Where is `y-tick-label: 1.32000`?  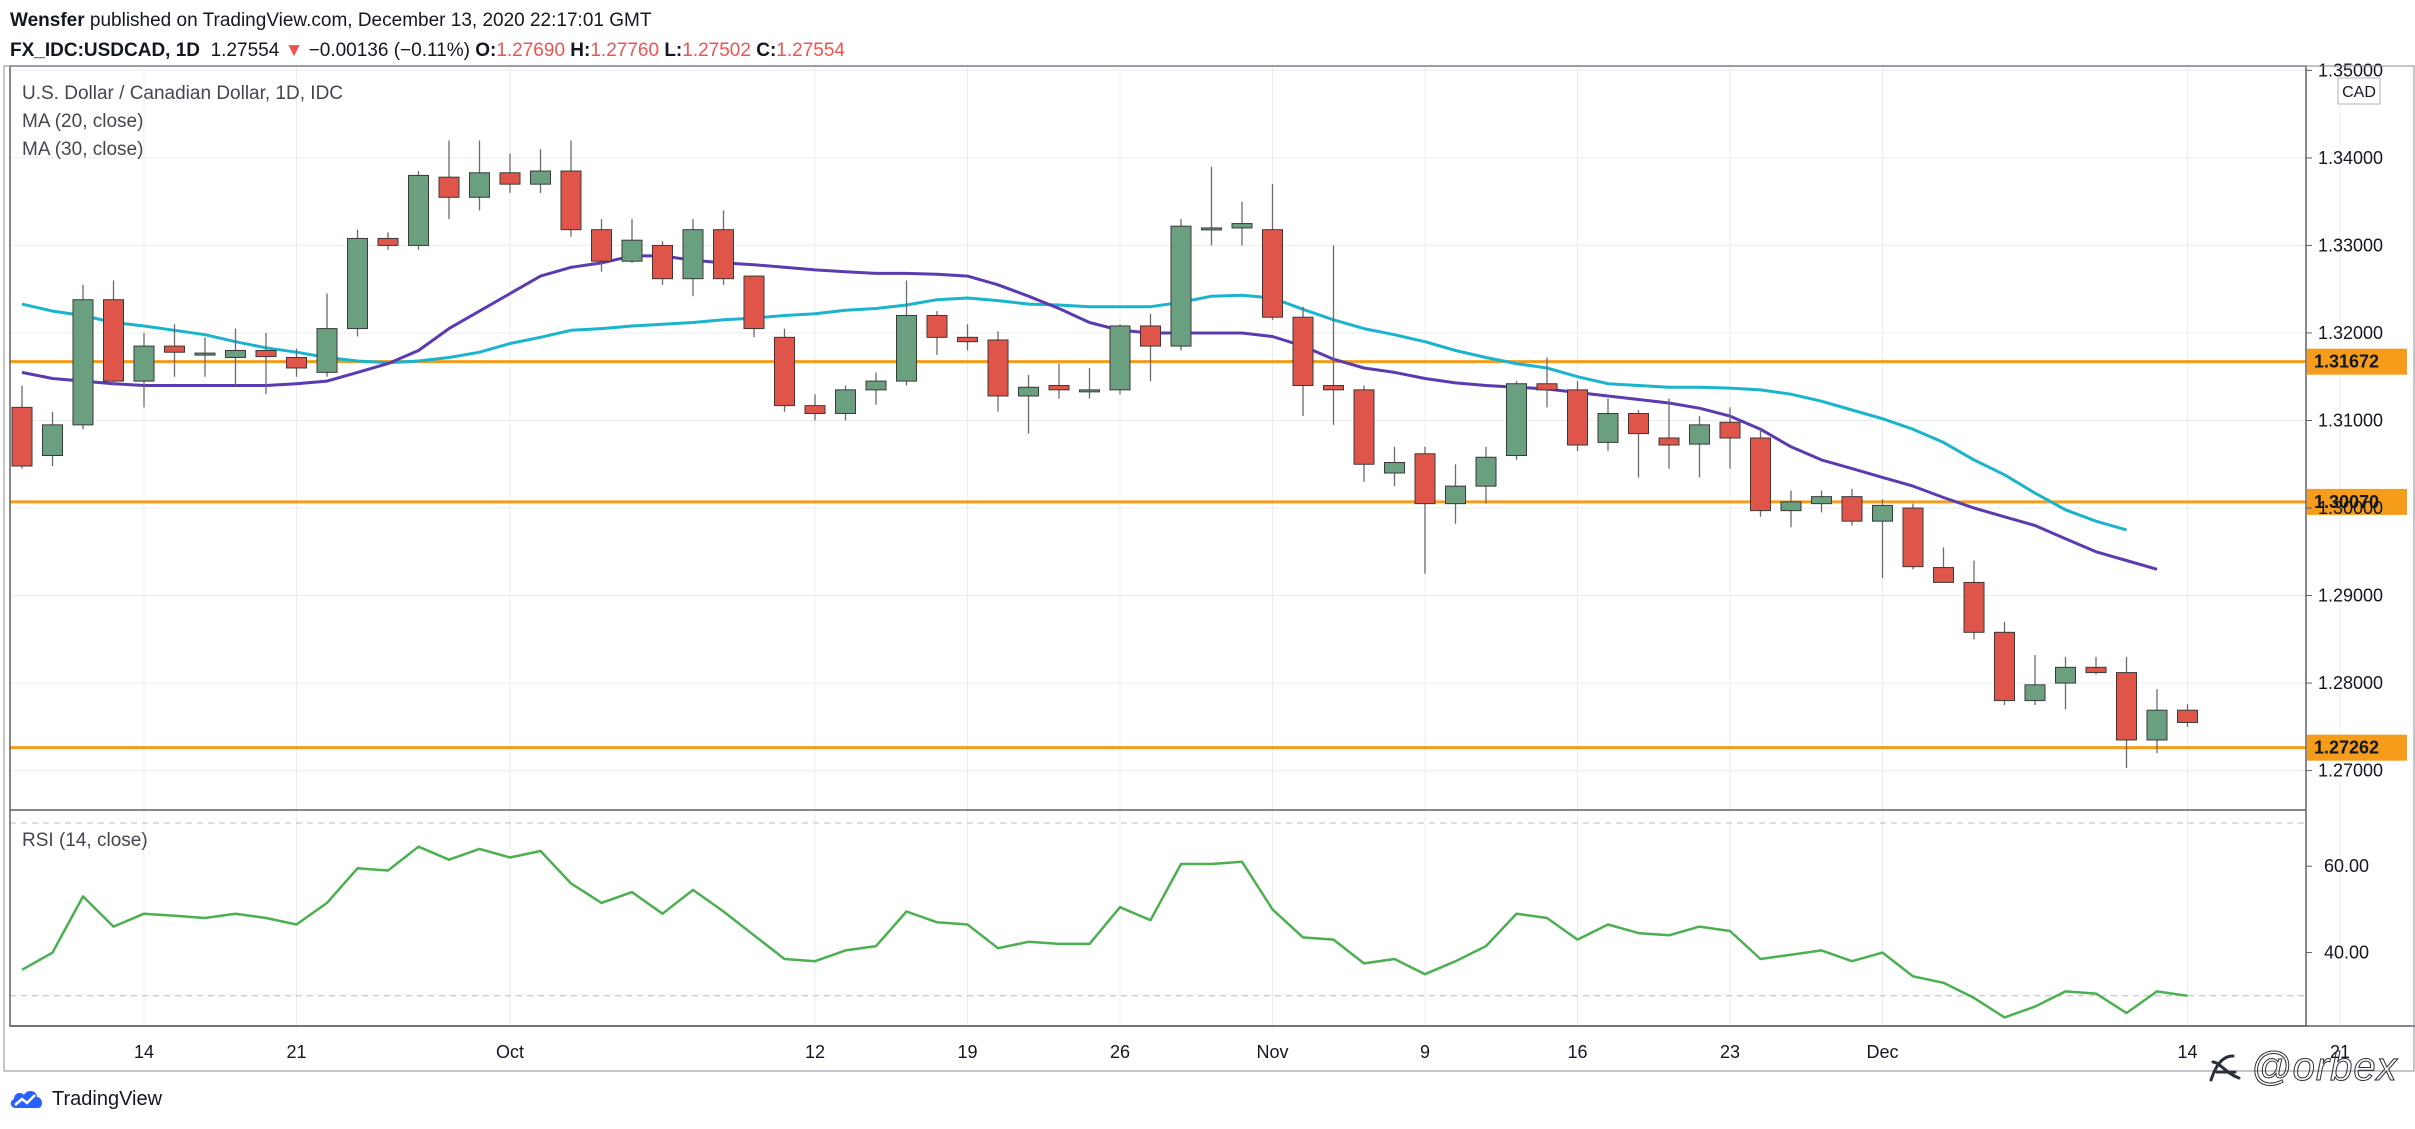 y-tick-label: 1.32000 is located at coordinates (2350, 333).